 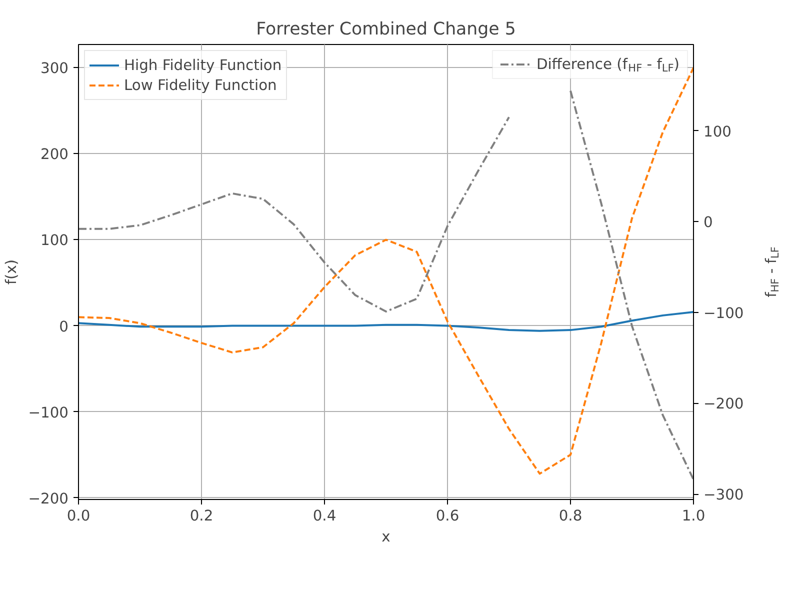 I want to click on y2-tick-label: 0, so click(x=708, y=223).